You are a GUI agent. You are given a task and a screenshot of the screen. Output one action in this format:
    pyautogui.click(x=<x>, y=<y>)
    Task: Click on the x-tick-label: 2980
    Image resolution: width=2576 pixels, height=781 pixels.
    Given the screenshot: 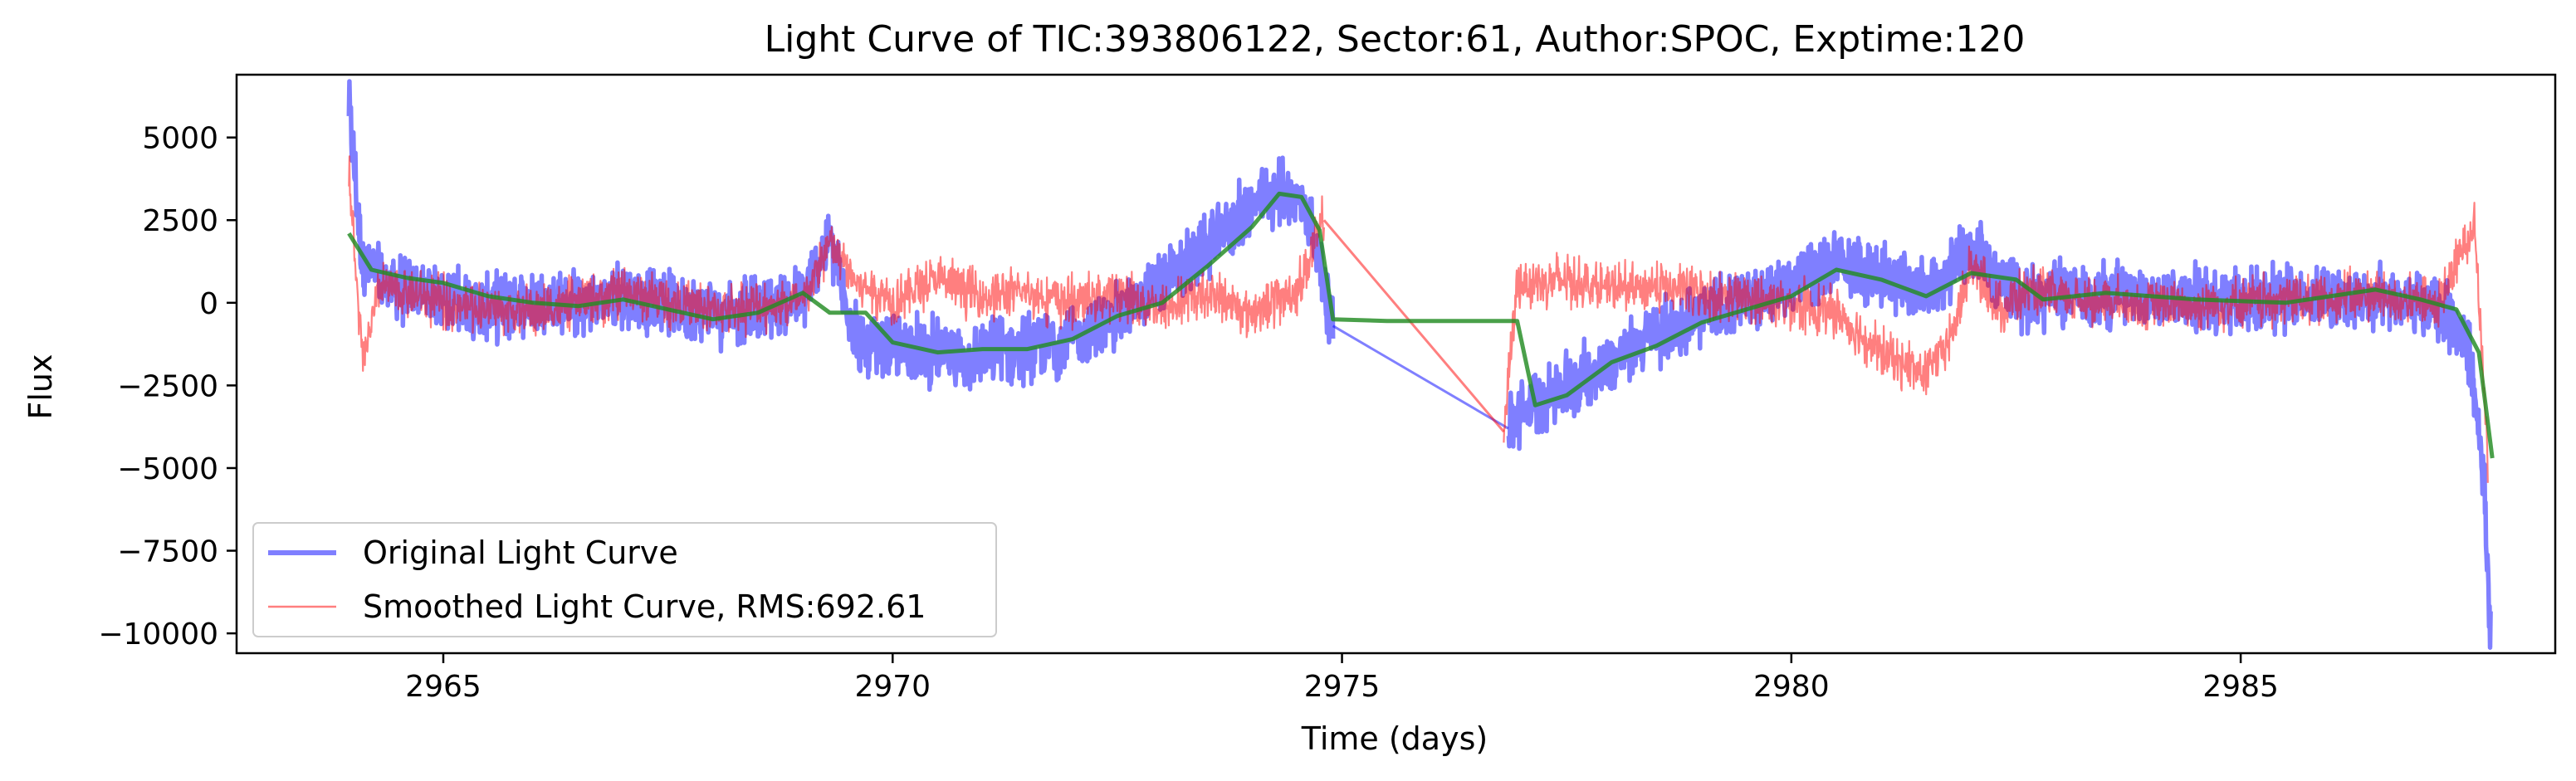 What is the action you would take?
    pyautogui.click(x=1791, y=687)
    